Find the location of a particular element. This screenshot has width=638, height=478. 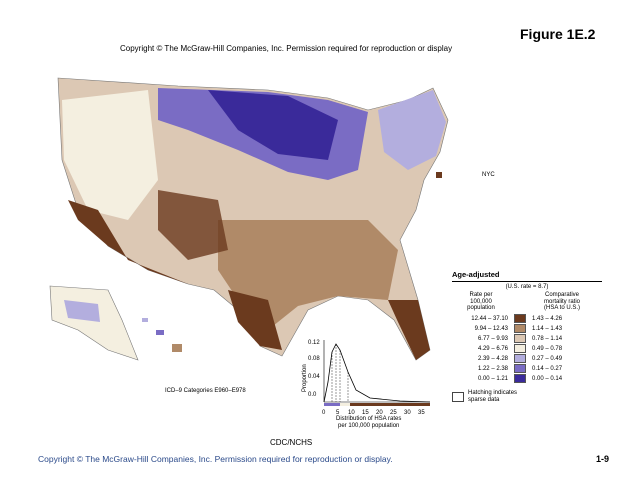

legend-range: 0.00 – 1.21 is located at coordinates (492, 378).